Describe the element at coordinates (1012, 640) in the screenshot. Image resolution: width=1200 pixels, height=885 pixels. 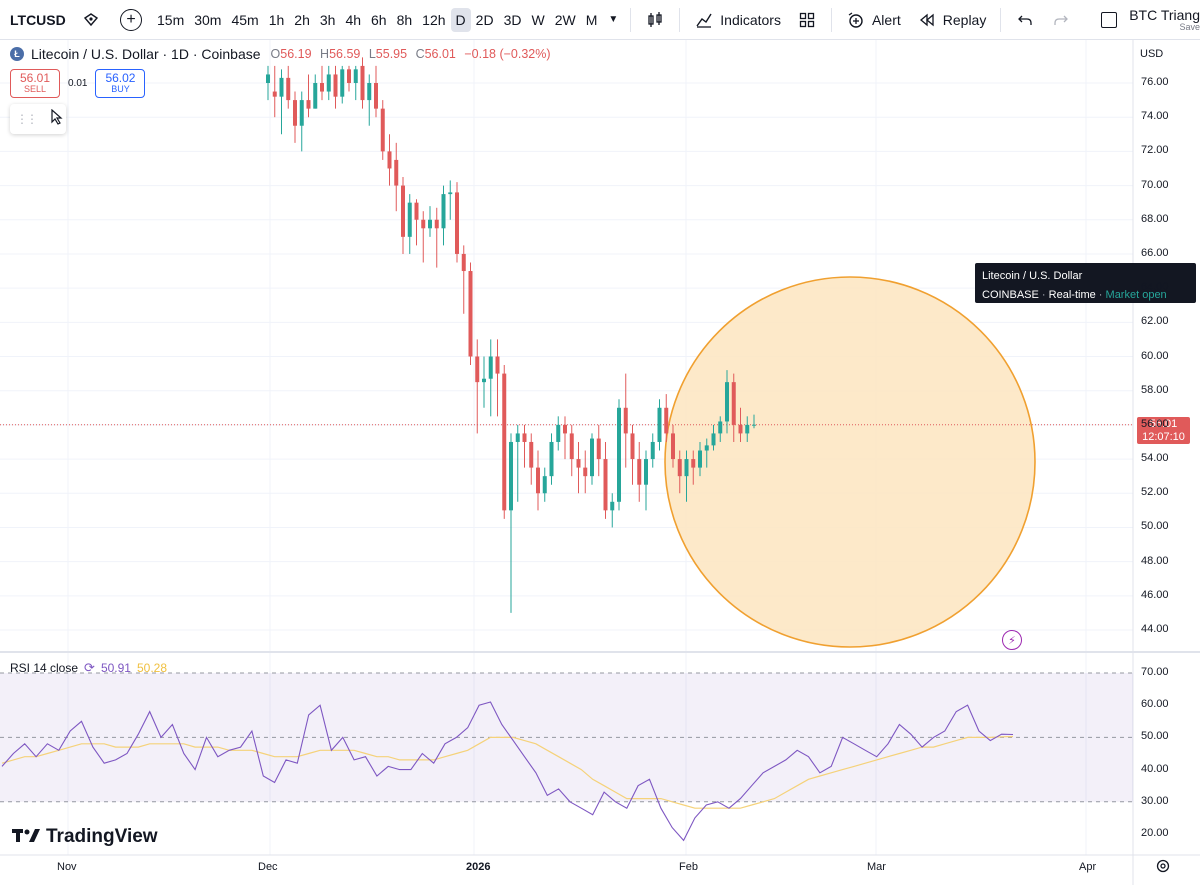
I see `lightning-icon: ⚡` at that location.